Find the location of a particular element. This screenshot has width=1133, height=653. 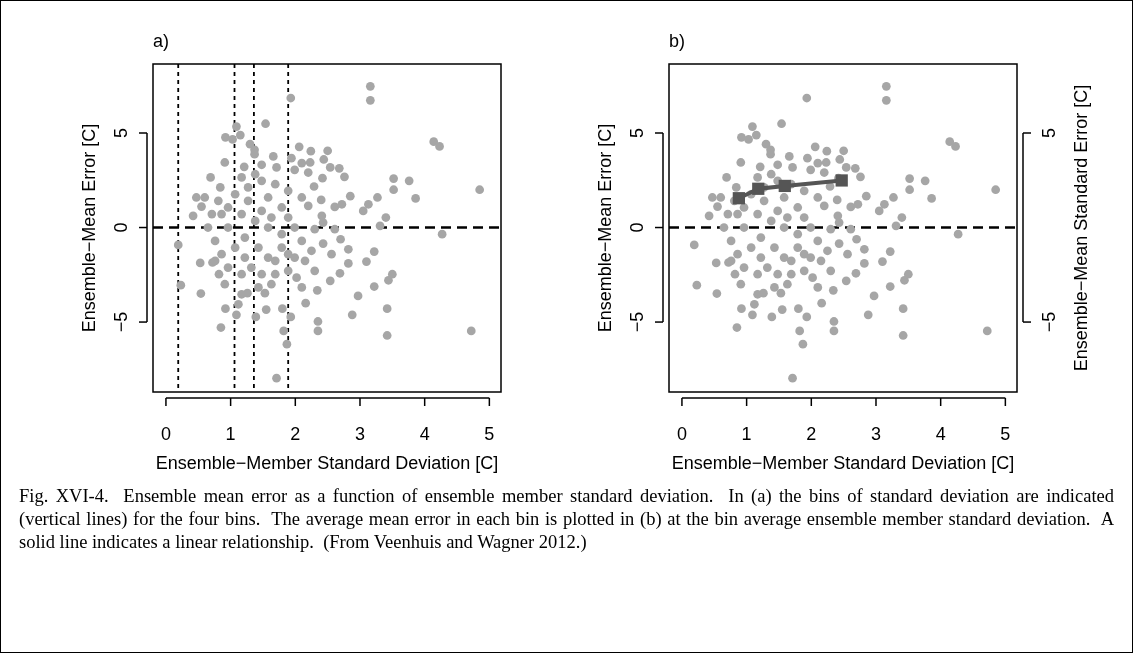

text: Fig. XVI-4. Ensemble mean error as a function of ensemble member standard deviation. In (a) the bins of standard deviation are indicated (vertical lines) for the four bins. The average mean error in each bin is plotted in (b) at the bin average ensemble member standard deviation. A solid line indicates a linear relationship. (From Veenhuis and Wagner 2012.) is located at coordinates (566, 519).